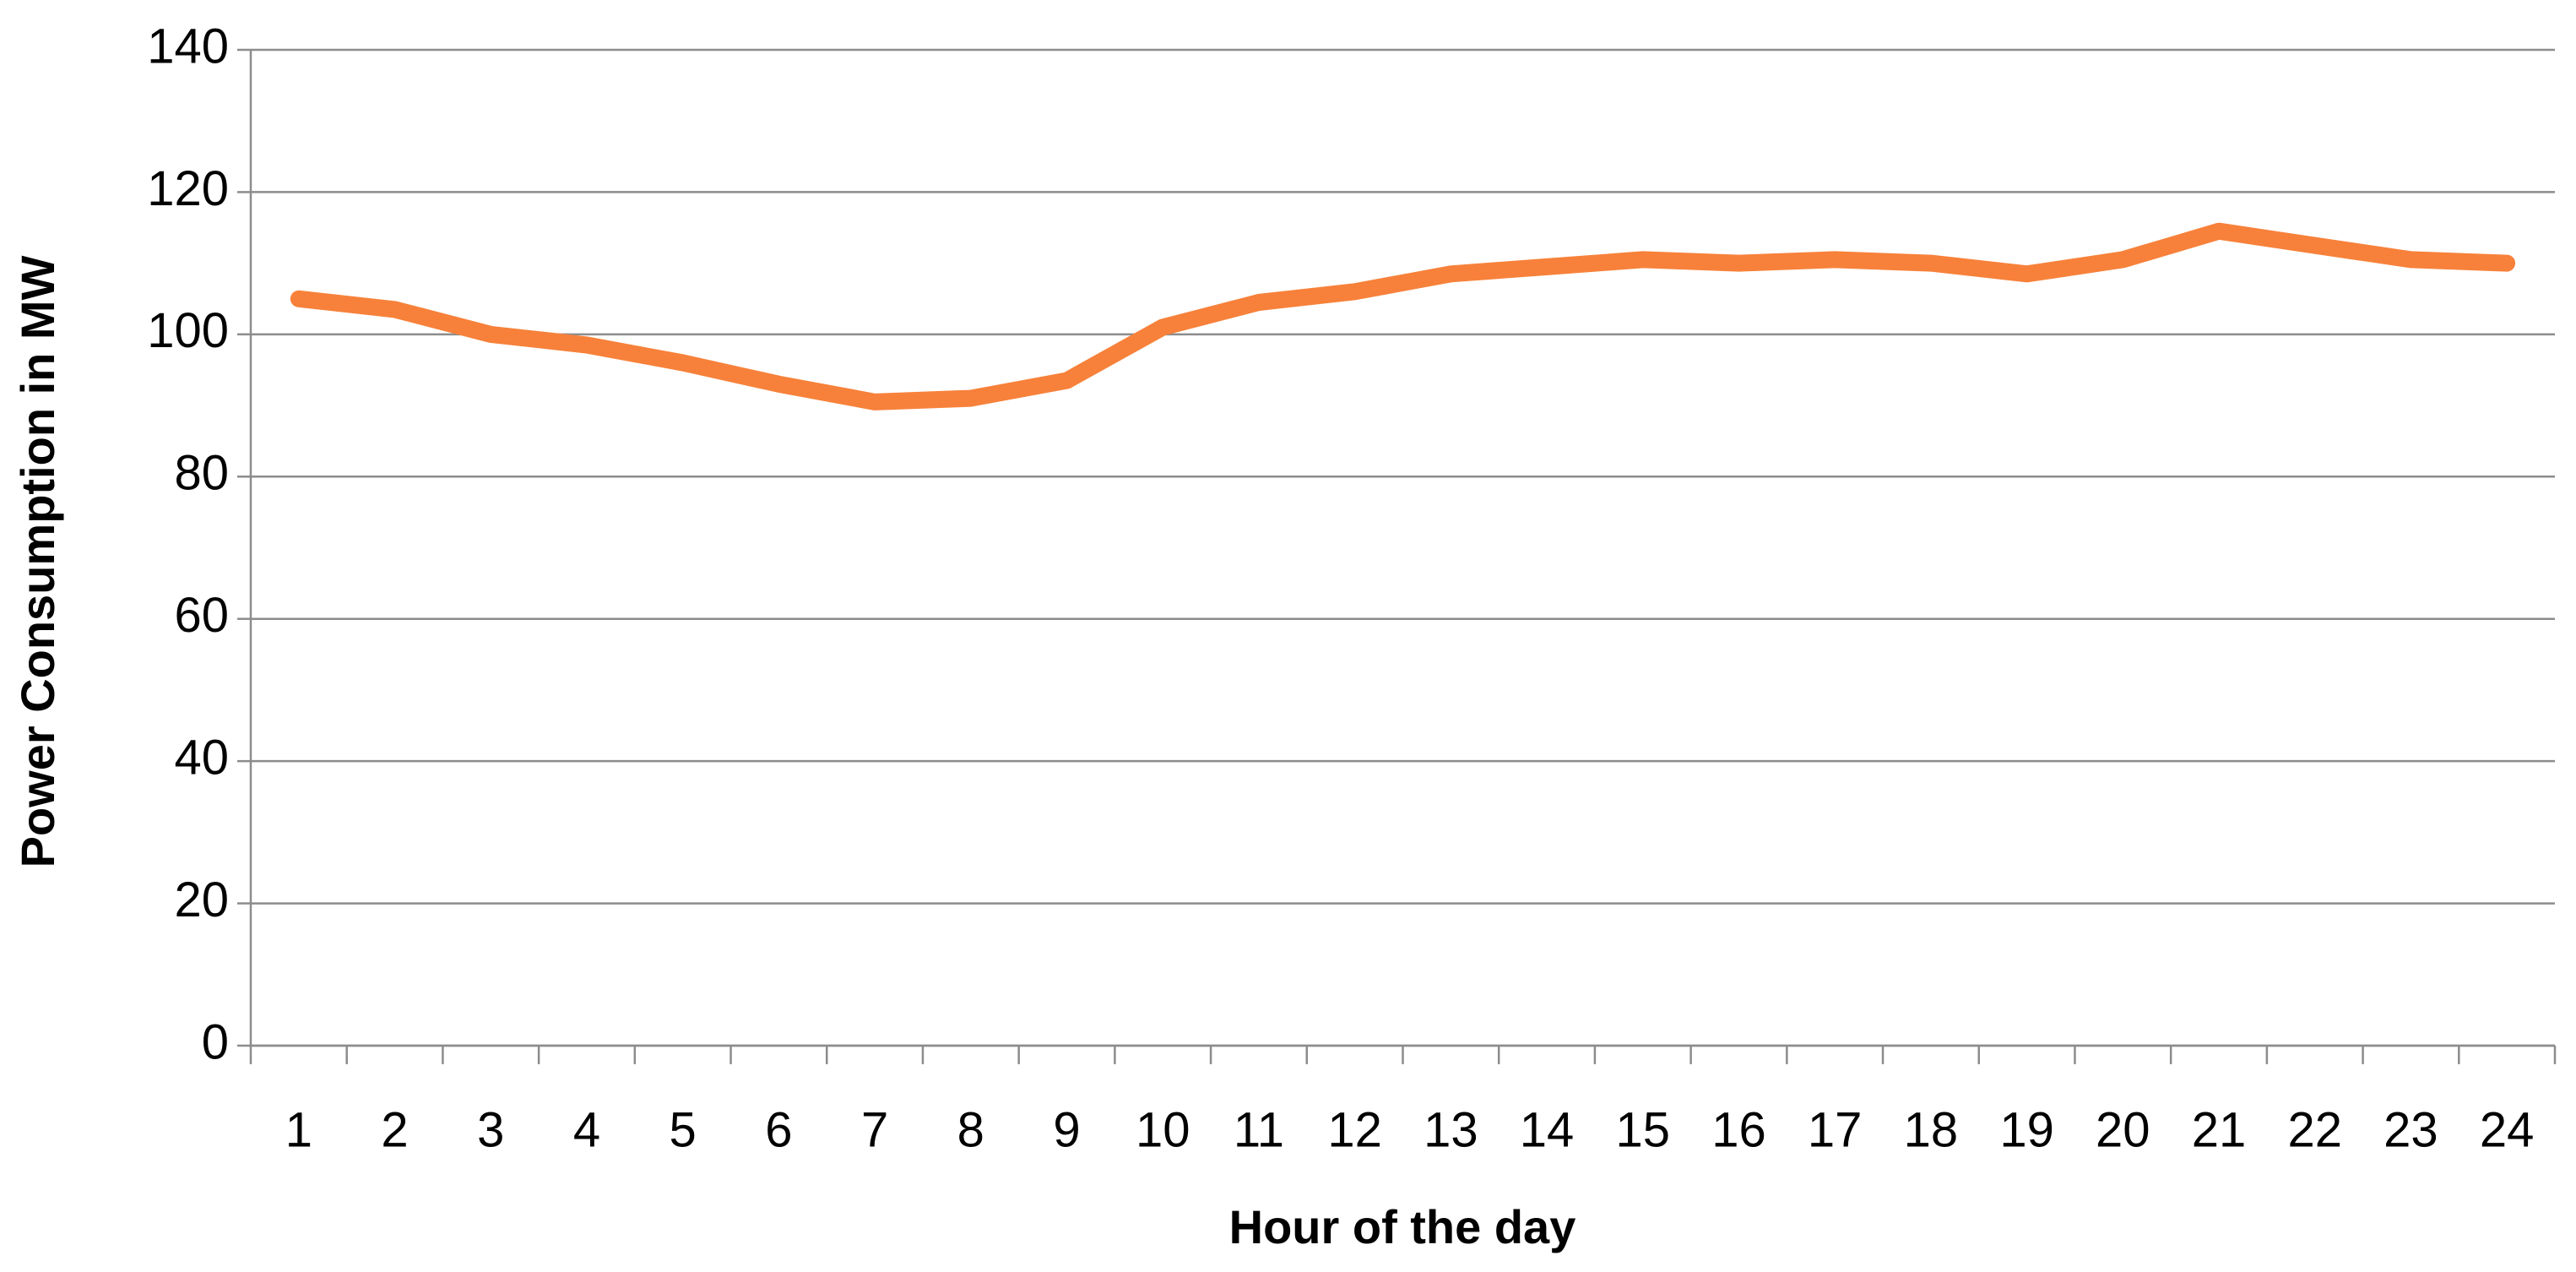 This screenshot has width=2576, height=1272. Describe the element at coordinates (971, 1129) in the screenshot. I see `x-tick-label: 8` at that location.